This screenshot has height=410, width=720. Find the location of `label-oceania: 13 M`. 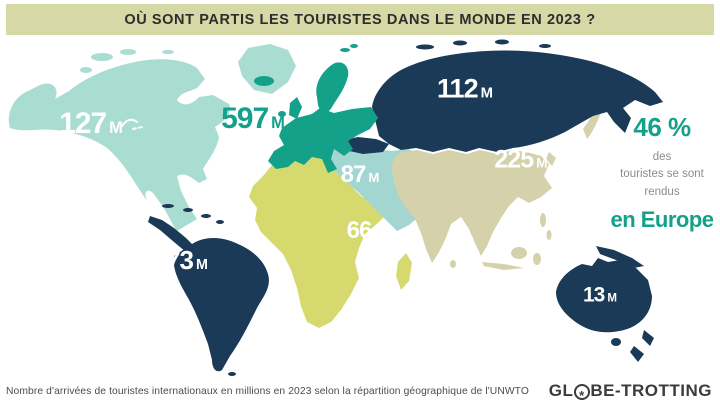

label-oceania: 13 M is located at coordinates (600, 295).